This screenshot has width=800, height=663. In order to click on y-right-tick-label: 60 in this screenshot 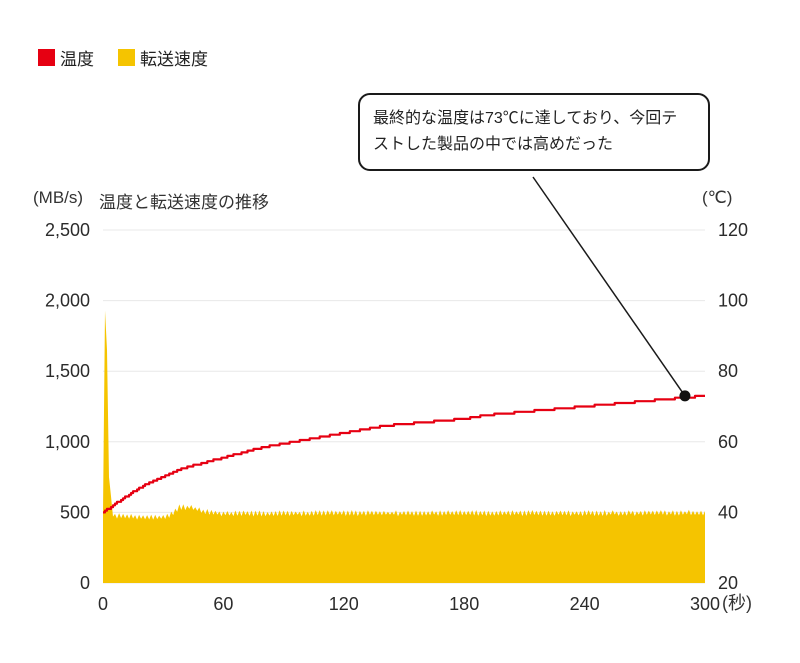, I will do `click(728, 442)`.